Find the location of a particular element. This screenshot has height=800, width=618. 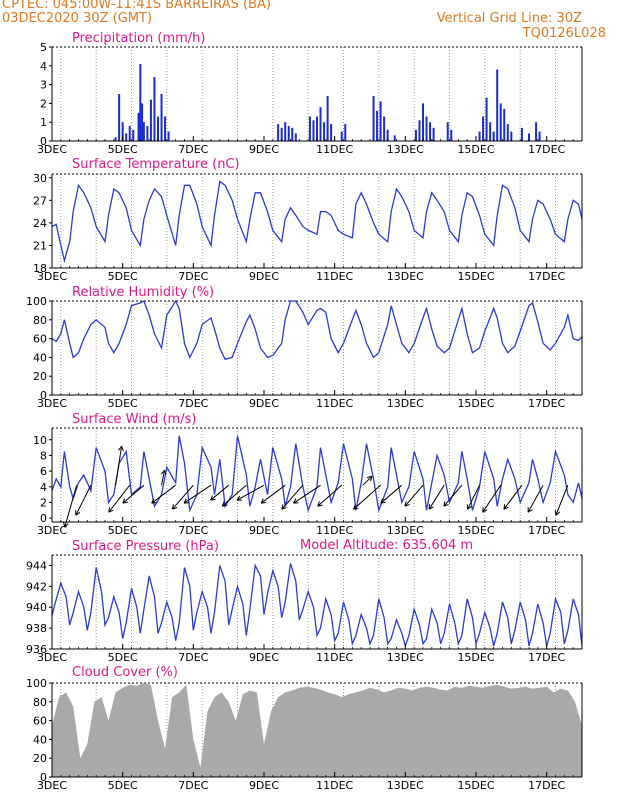

y-tick-label: 40 is located at coordinates (40, 739).